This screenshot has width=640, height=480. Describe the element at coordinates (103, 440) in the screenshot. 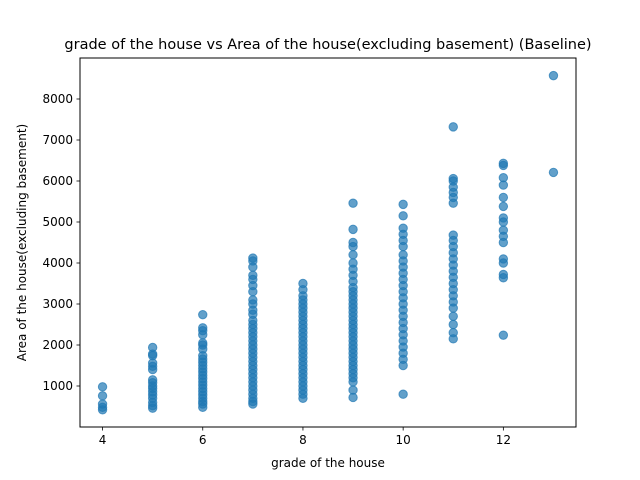

I see `x-tick-label: 4` at that location.